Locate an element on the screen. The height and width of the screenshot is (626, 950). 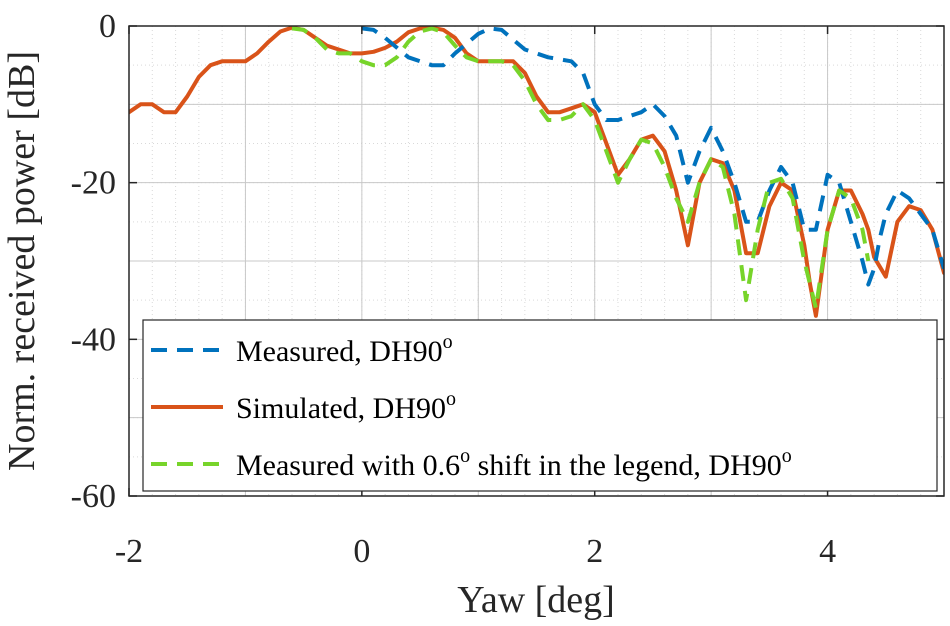
legend-label-simulated: Simulated, DH90o is located at coordinates (346, 406).